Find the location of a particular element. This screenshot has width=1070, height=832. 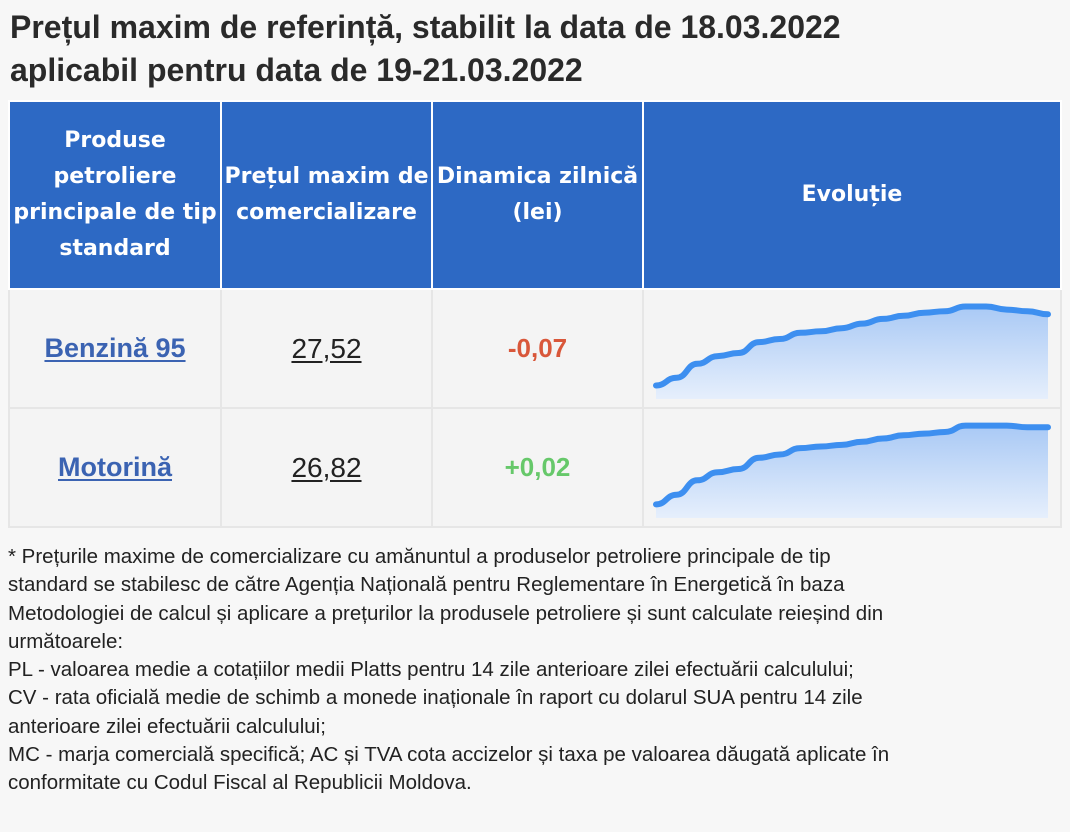

footnote-line: anterioare zilei efectuării calculului; is located at coordinates (167, 726).